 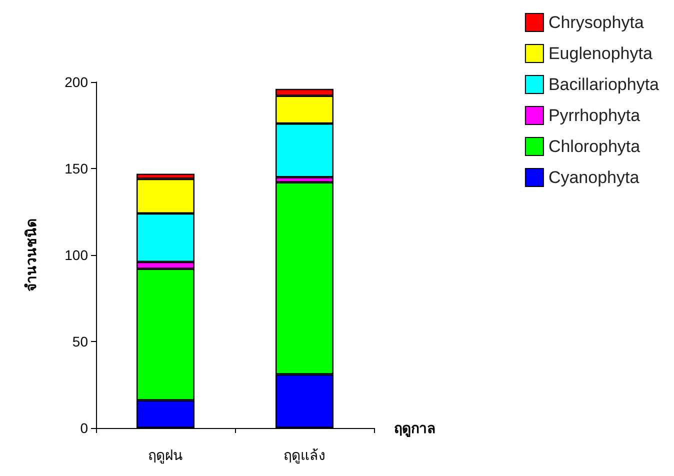 What do you see at coordinates (415, 428) in the screenshot?
I see `x-axis-title: ฤดูกาล` at bounding box center [415, 428].